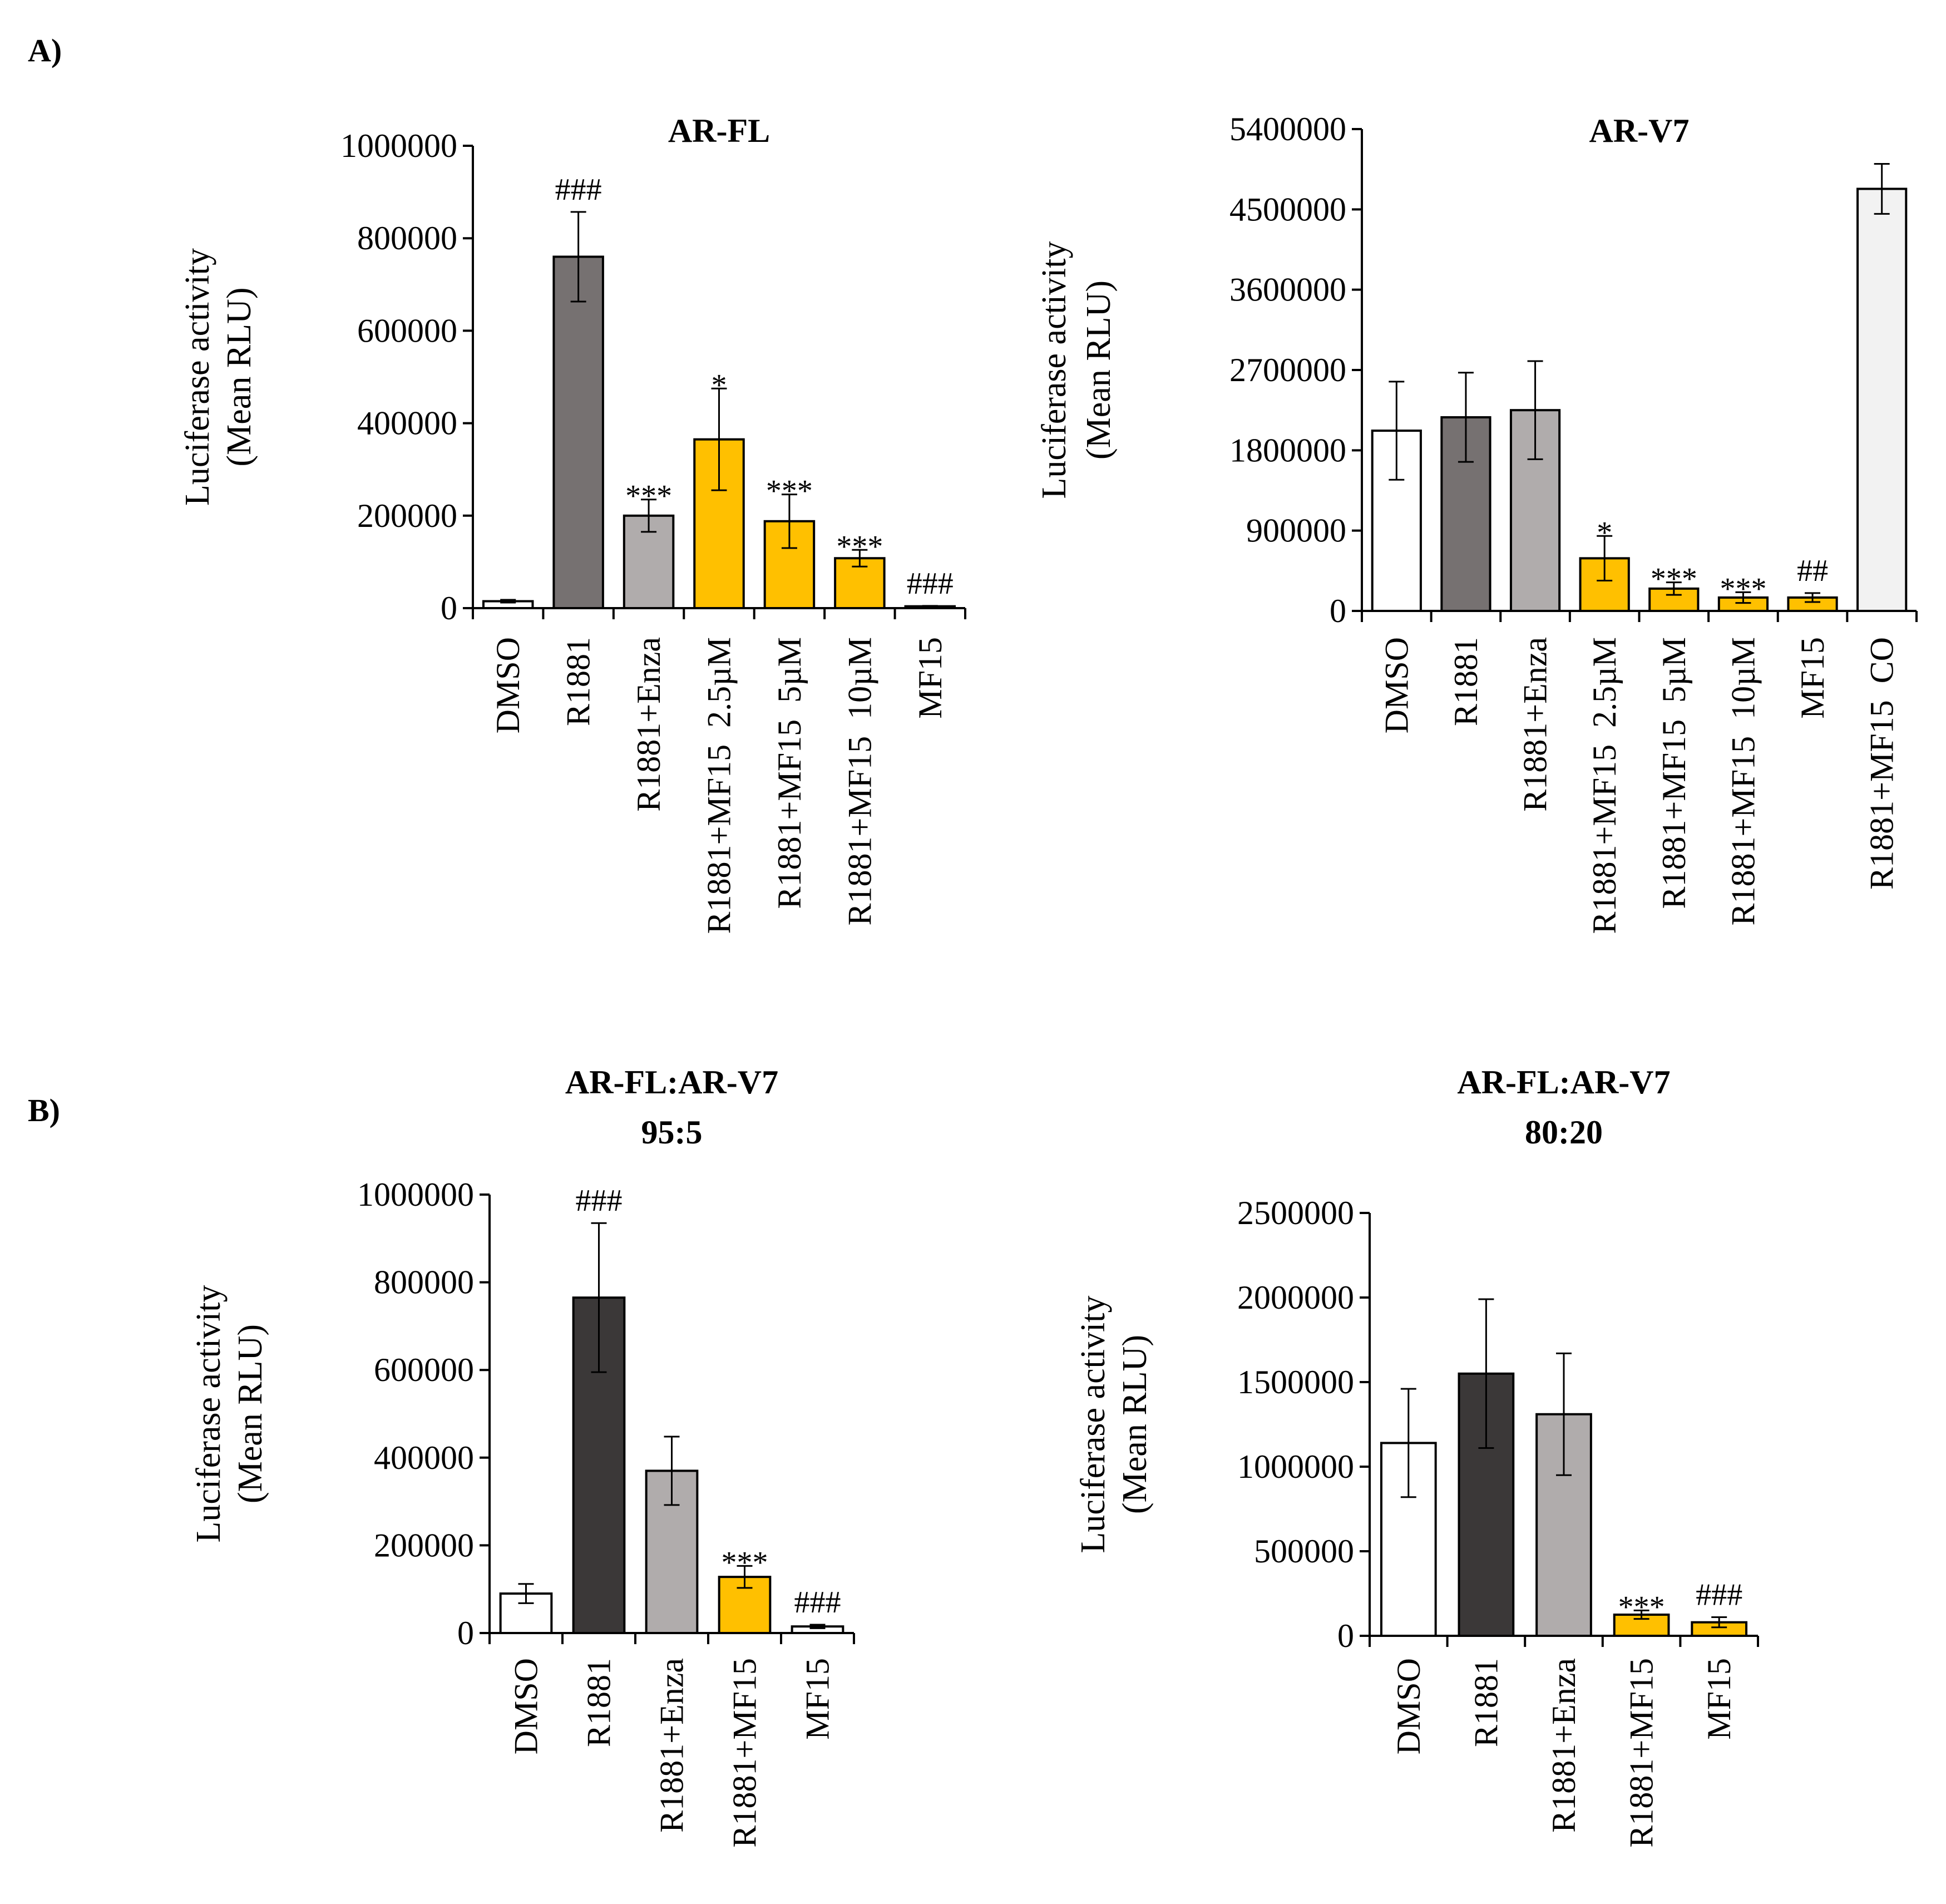 This screenshot has height=1904, width=1946. What do you see at coordinates (1304, 1552) in the screenshot?
I see `y-tick-label: 500000` at bounding box center [1304, 1552].